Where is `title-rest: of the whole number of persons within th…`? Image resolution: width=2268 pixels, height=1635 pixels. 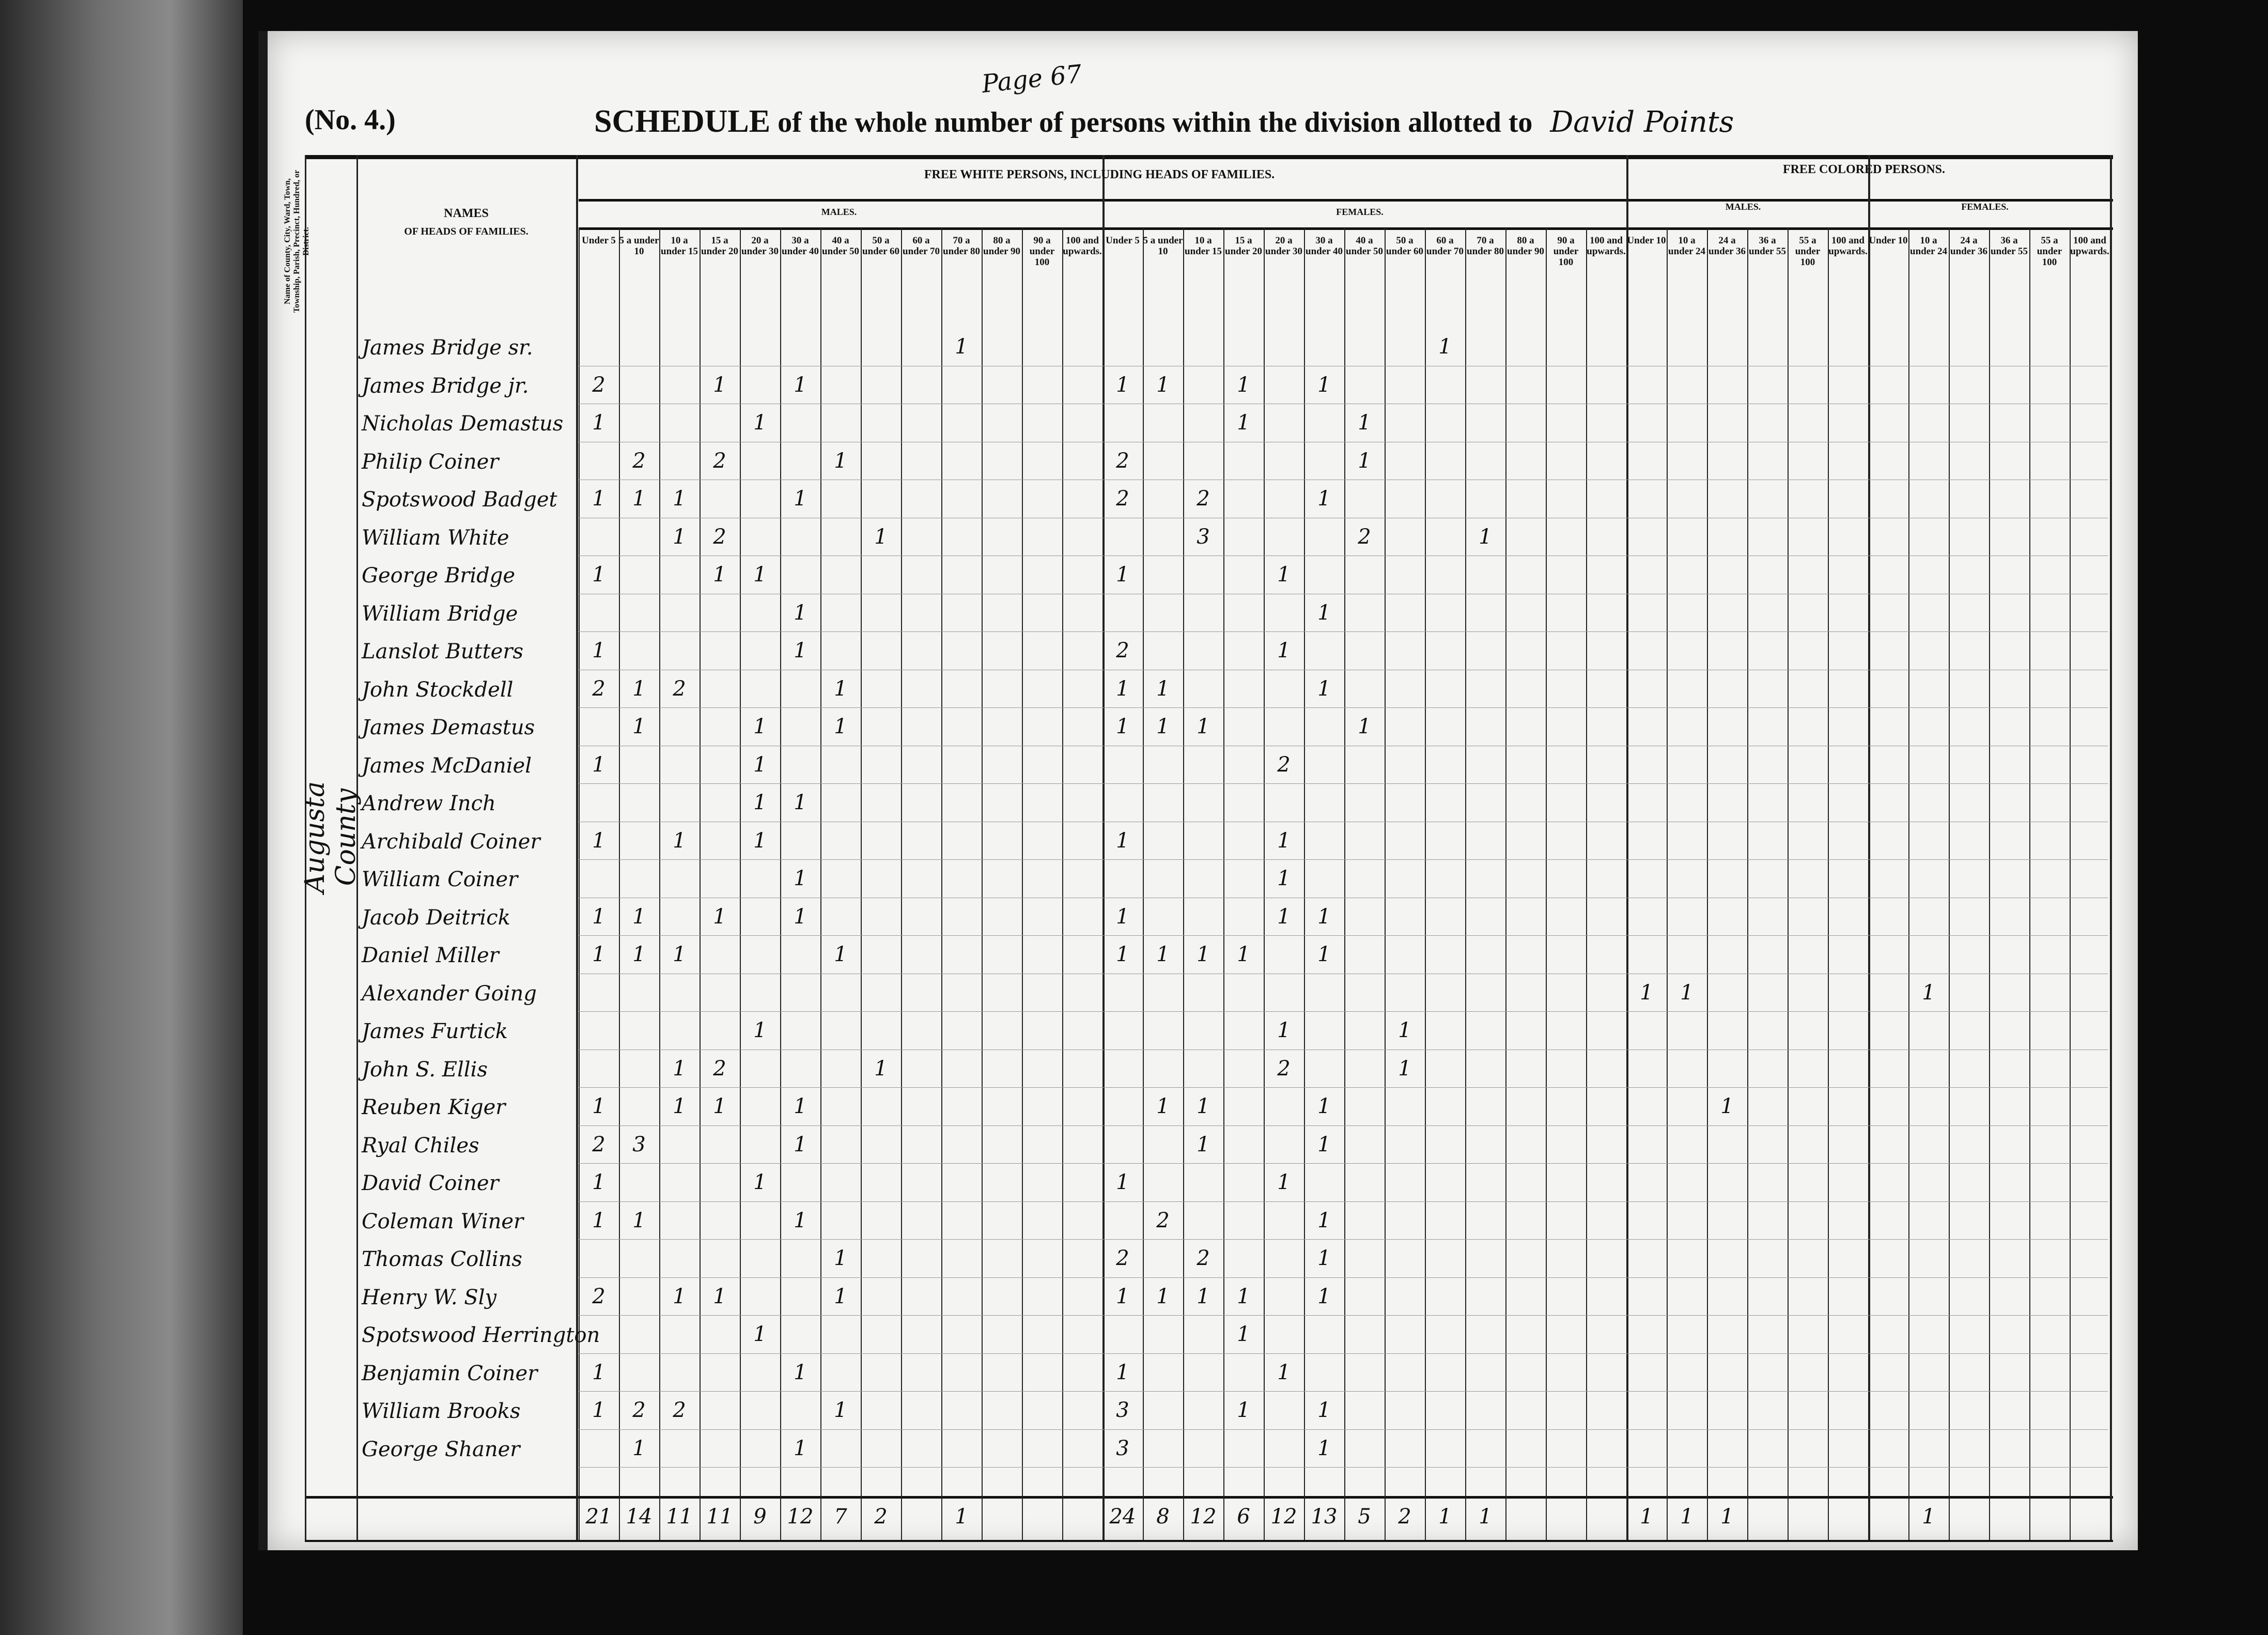 title-rest: of the whole number of persons within th… is located at coordinates (1155, 122).